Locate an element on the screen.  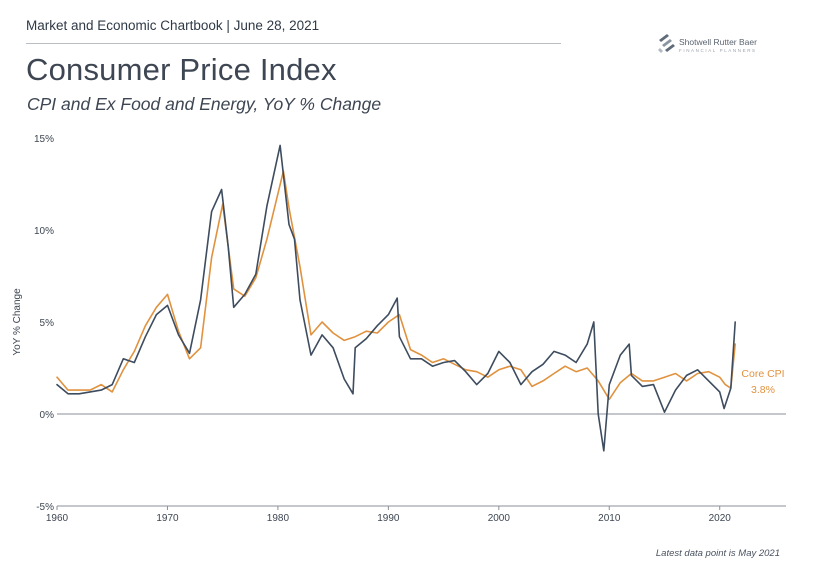
company-logo: Shotwell Rutter Baer FINANCIAL PLANNERS is located at coordinates (722, 45).